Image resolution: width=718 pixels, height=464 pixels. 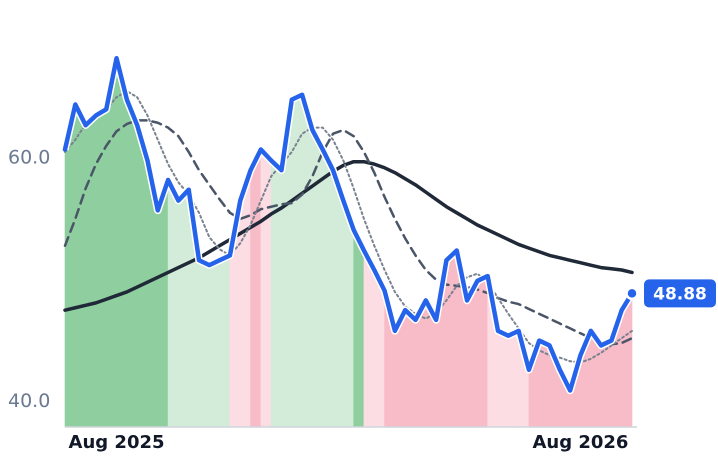 I want to click on value-badge, so click(x=680, y=293).